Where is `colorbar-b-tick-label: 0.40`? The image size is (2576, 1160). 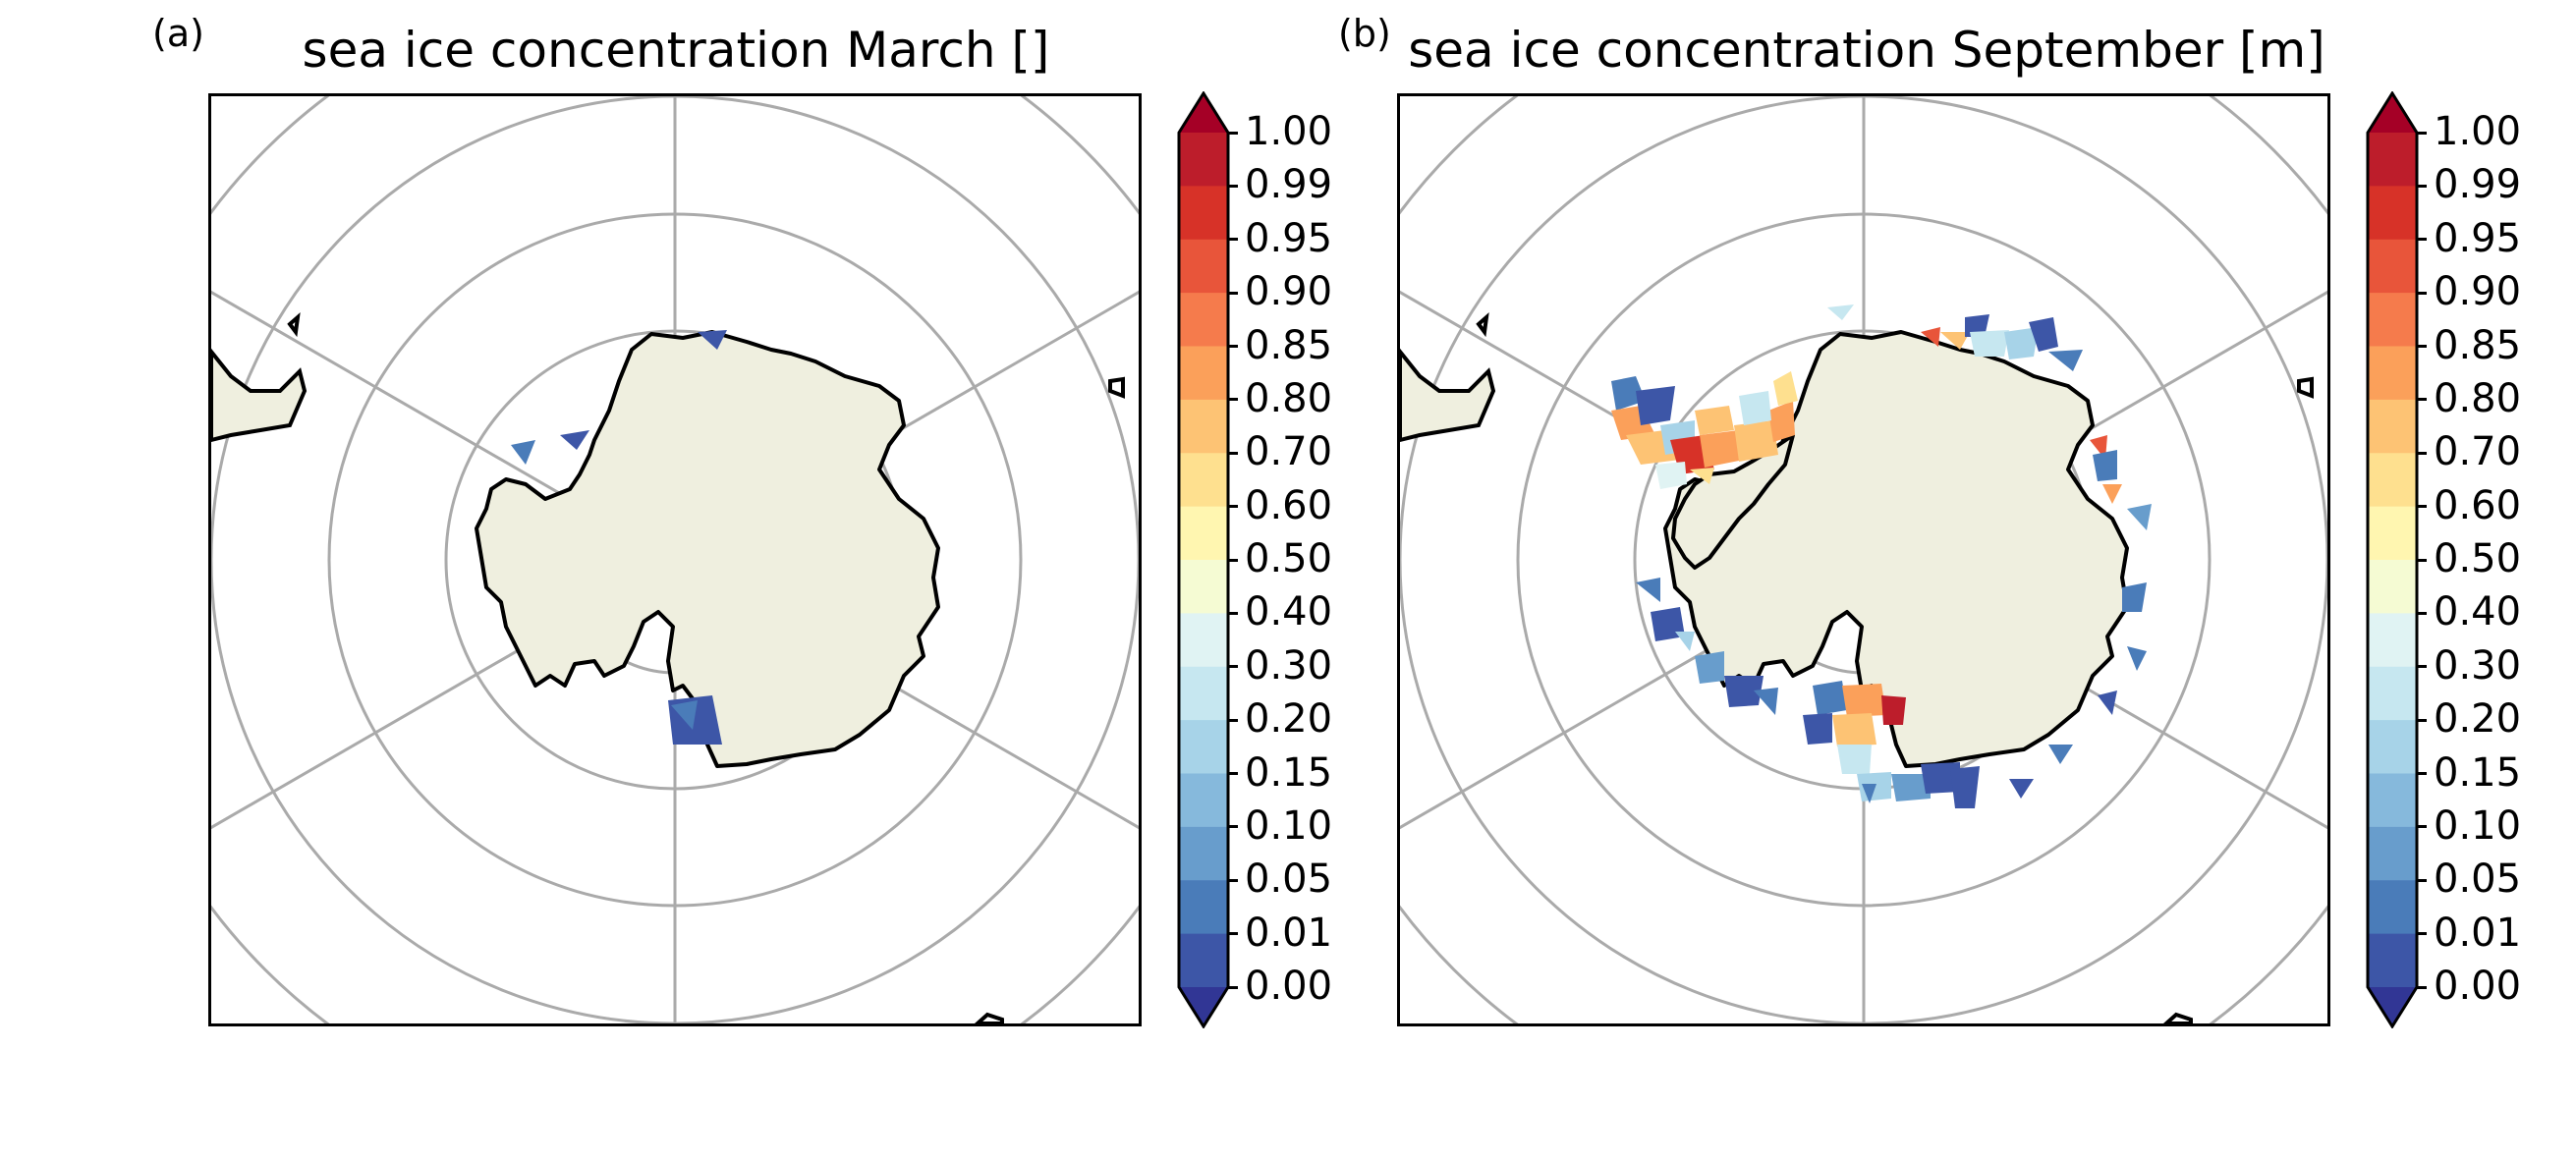
colorbar-b-tick-label: 0.40 is located at coordinates (2478, 612).